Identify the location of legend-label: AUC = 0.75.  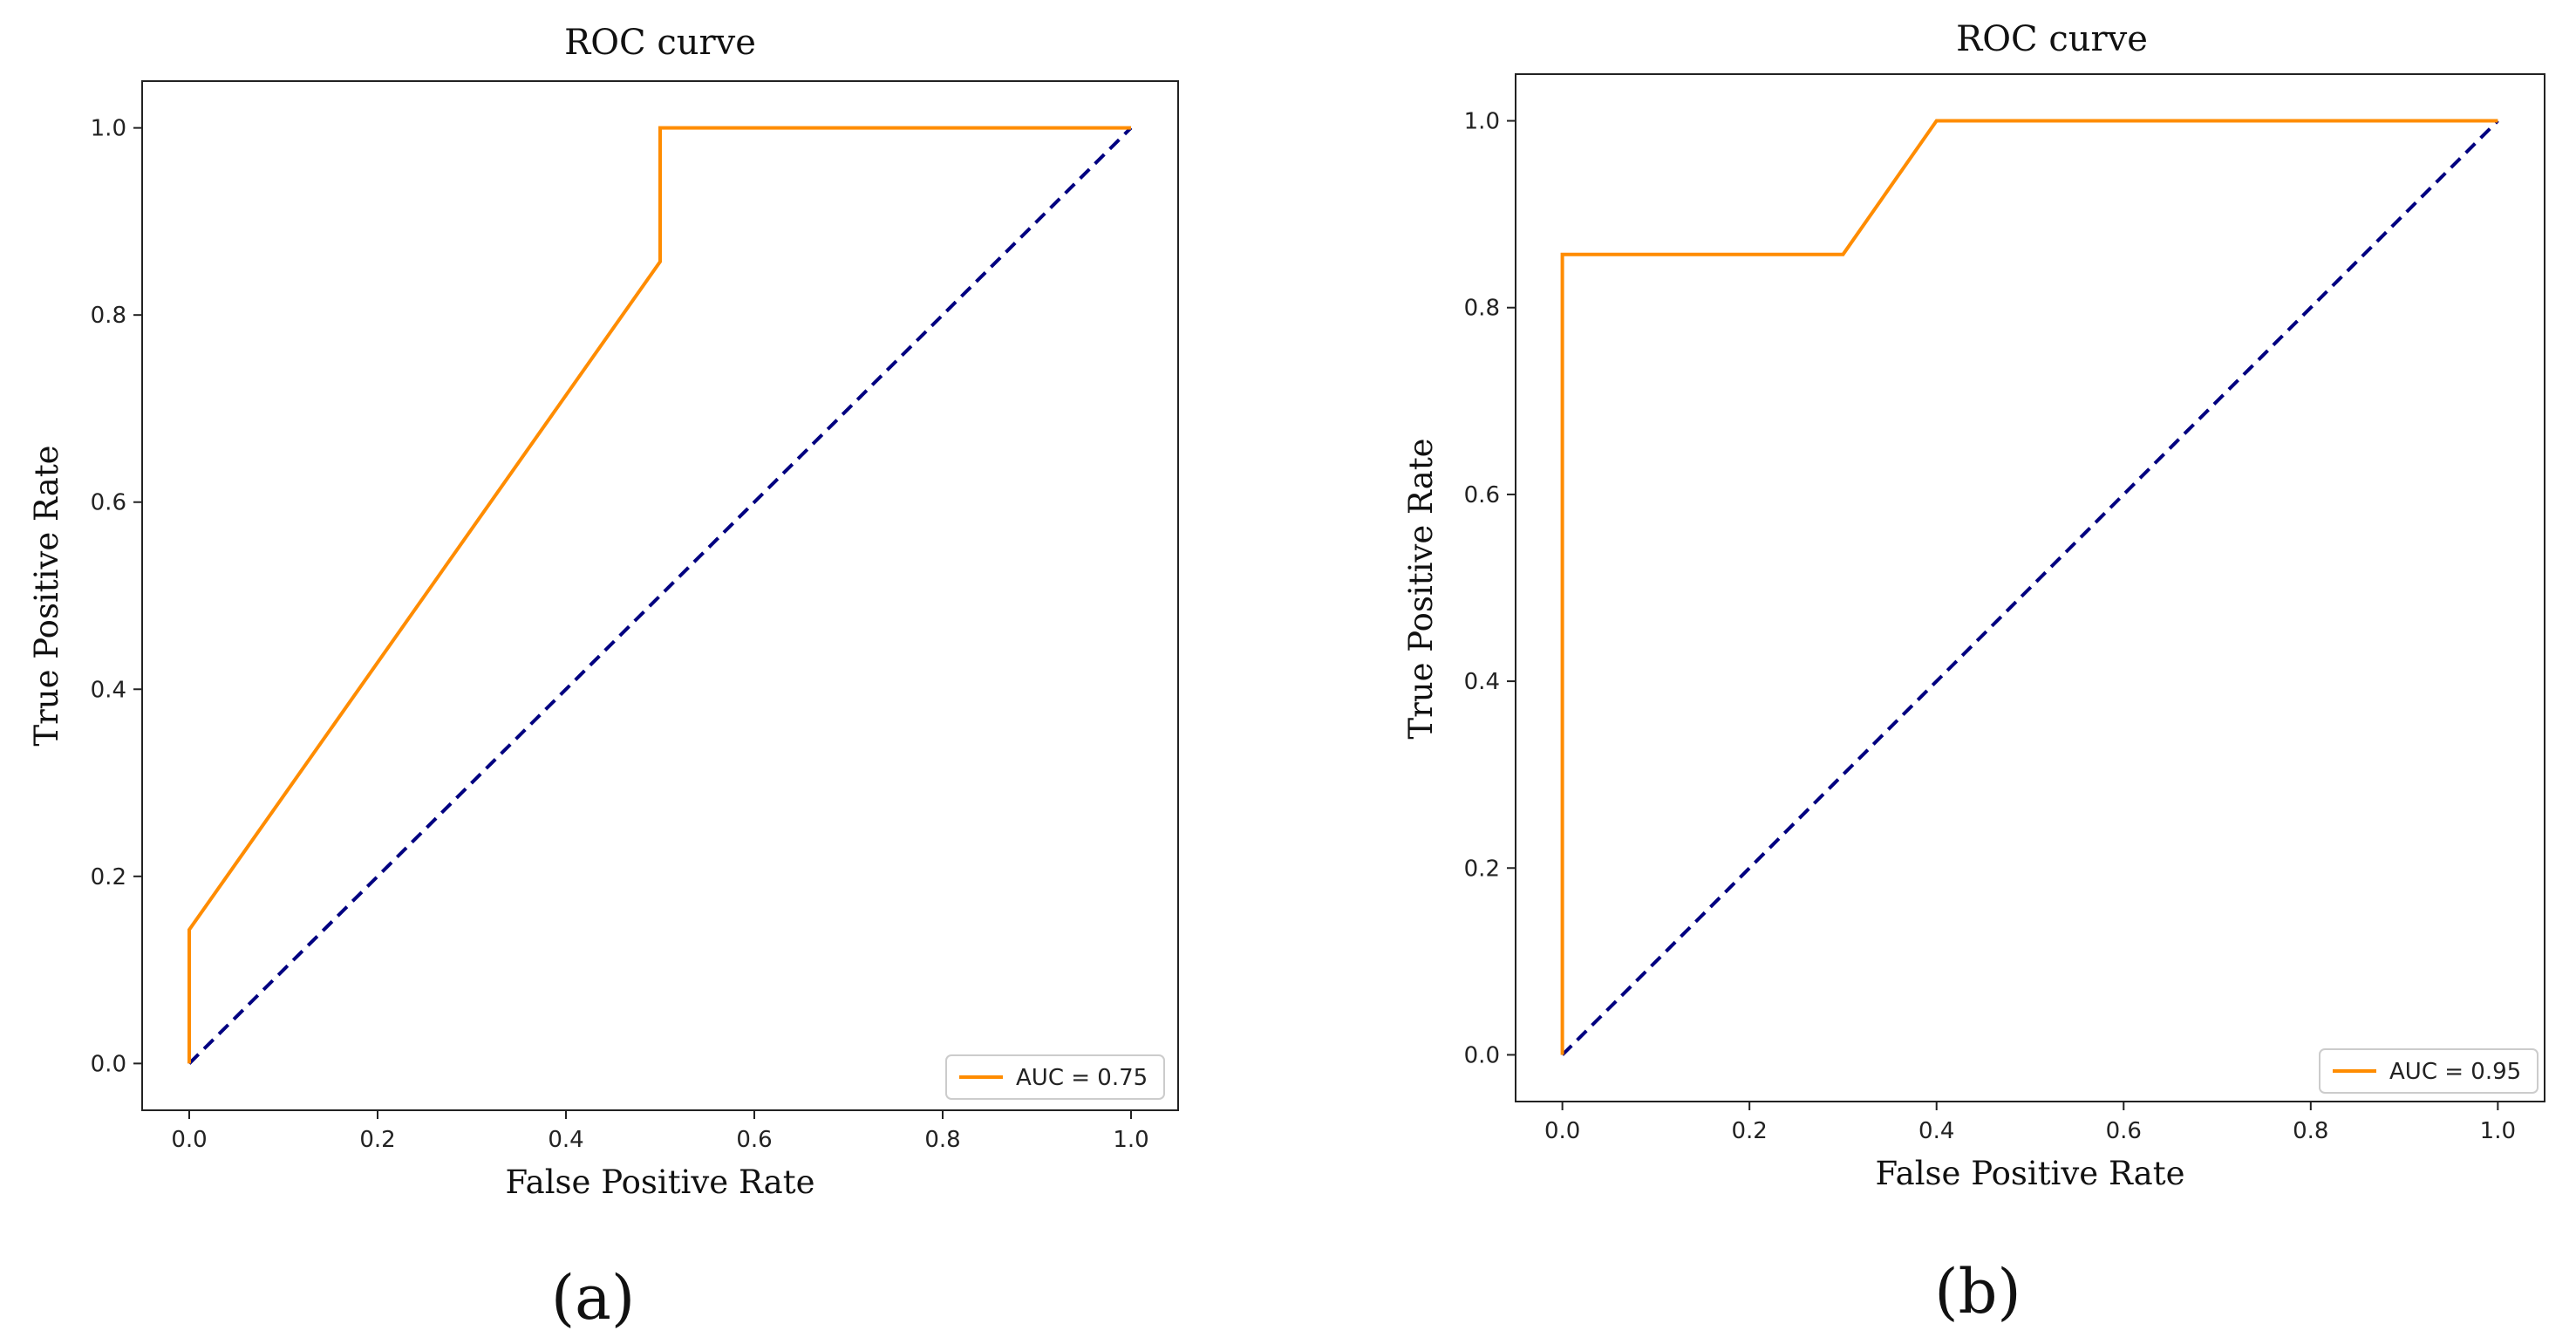
(1082, 1078).